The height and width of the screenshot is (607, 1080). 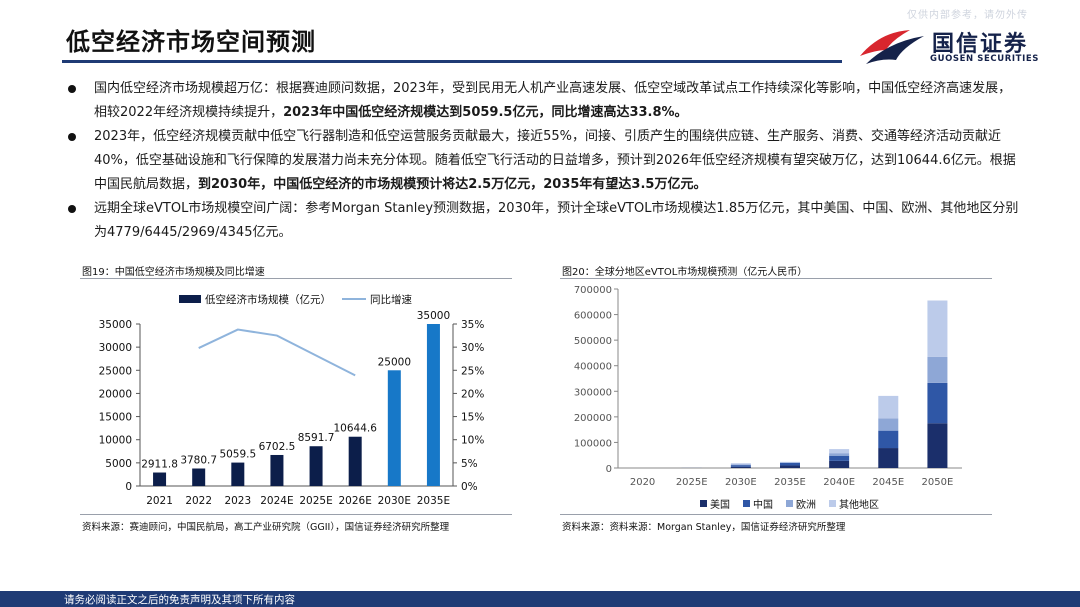 What do you see at coordinates (704, 527) in the screenshot?
I see `figure-20-source: 资料来源：资料来源：Morgan Stanley，国信证券经济研究所整理` at bounding box center [704, 527].